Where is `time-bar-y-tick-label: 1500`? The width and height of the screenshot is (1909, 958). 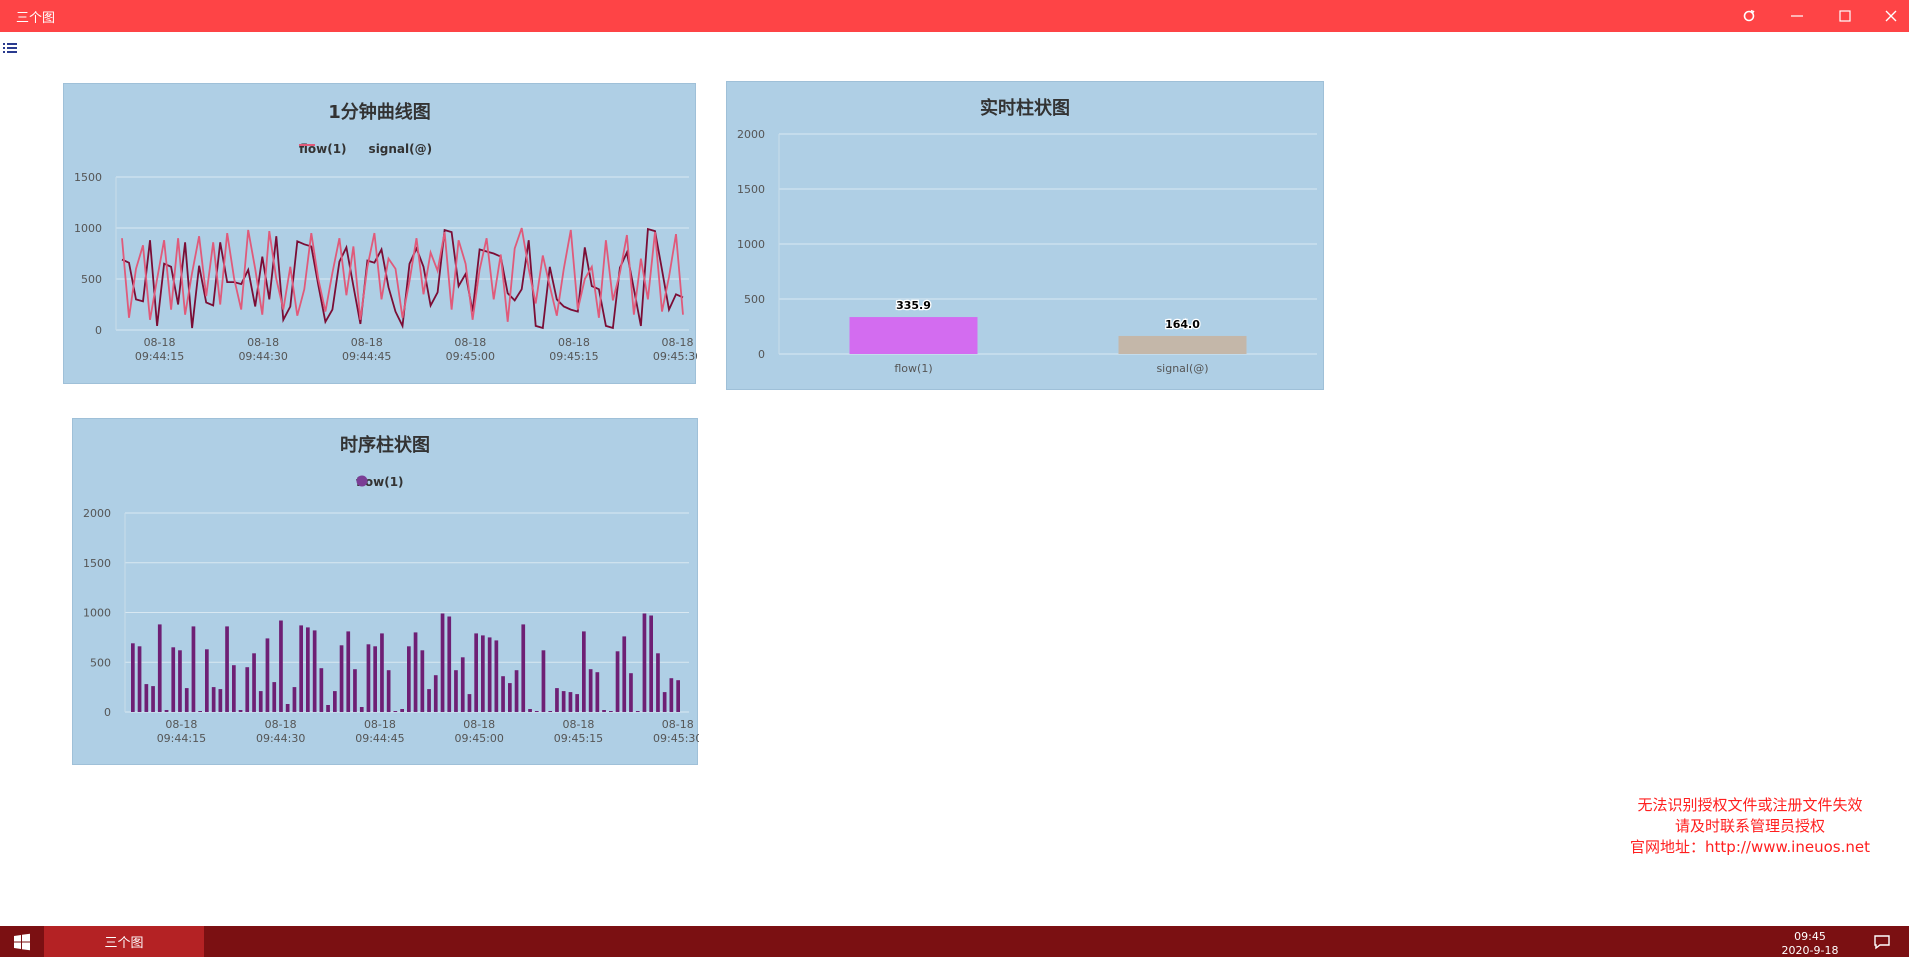 time-bar-y-tick-label: 1500 is located at coordinates (97, 563).